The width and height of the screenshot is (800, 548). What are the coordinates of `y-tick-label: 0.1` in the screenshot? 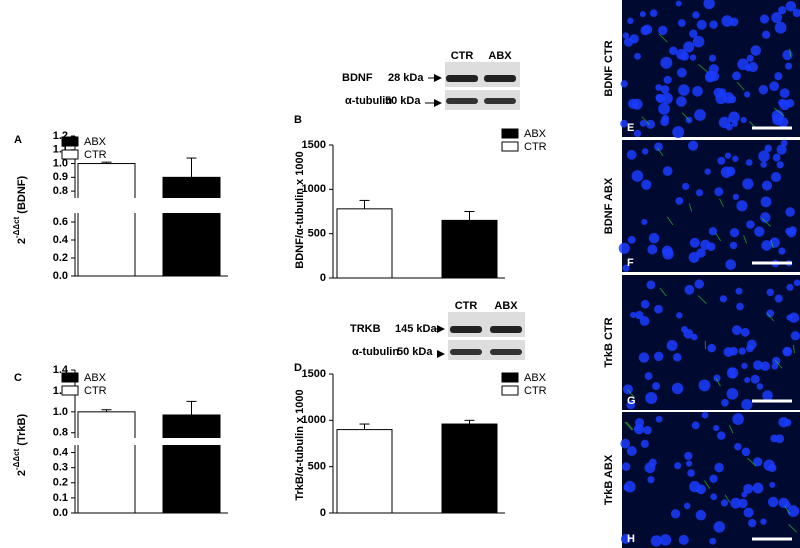 It's located at (60, 498).